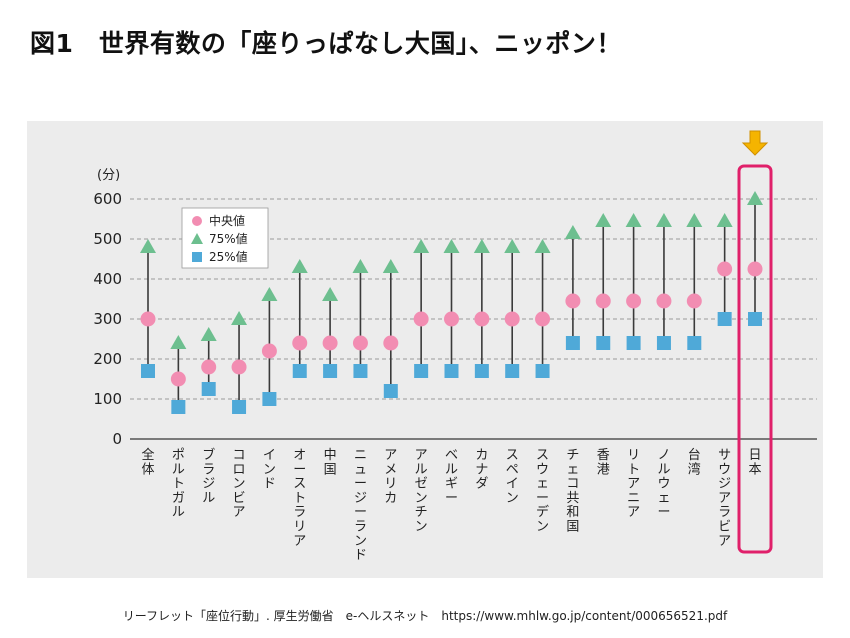 This screenshot has width=850, height=638. Describe the element at coordinates (107, 279) in the screenshot. I see `y-tick-label: 400` at that location.